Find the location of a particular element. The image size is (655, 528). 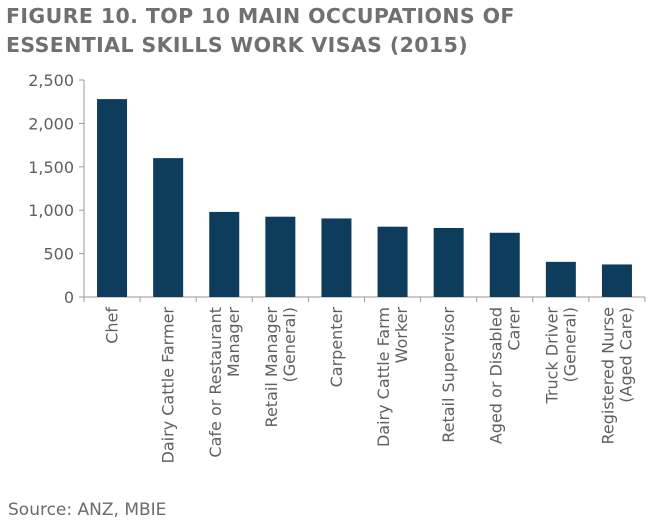

x-tick-label-line: Chef is located at coordinates (112, 325).